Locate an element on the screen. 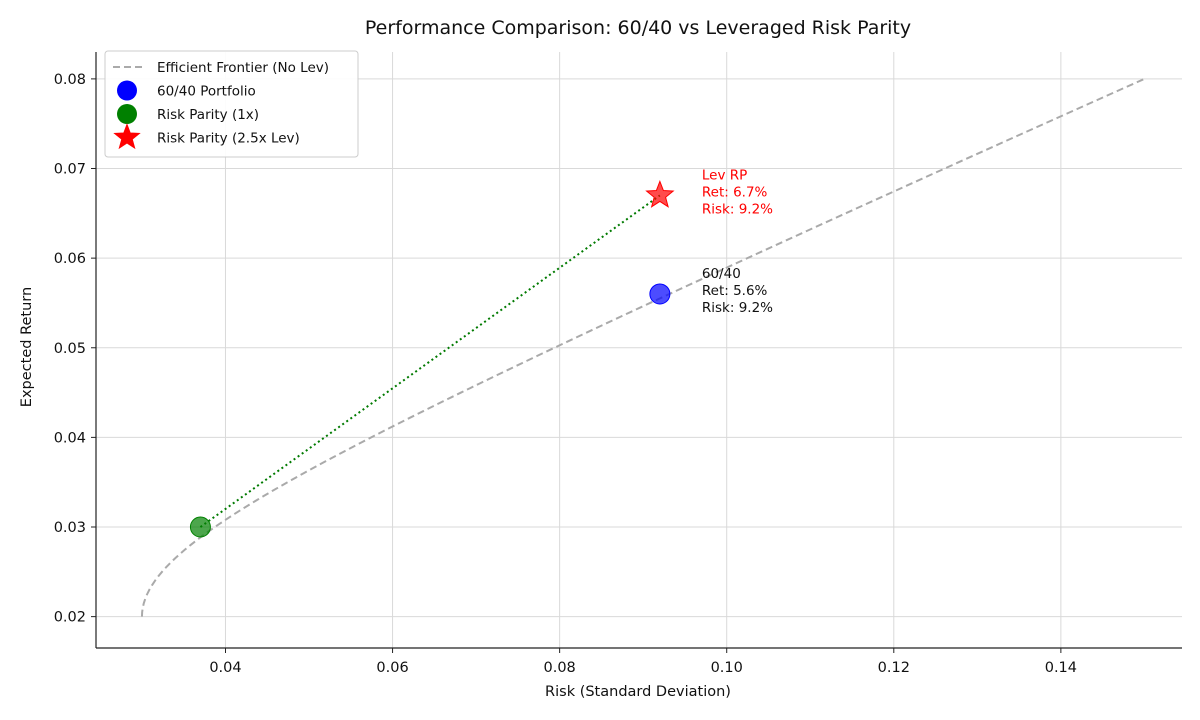  legend-label-3: Risk Parity (2.5x Lev) is located at coordinates (228, 139).